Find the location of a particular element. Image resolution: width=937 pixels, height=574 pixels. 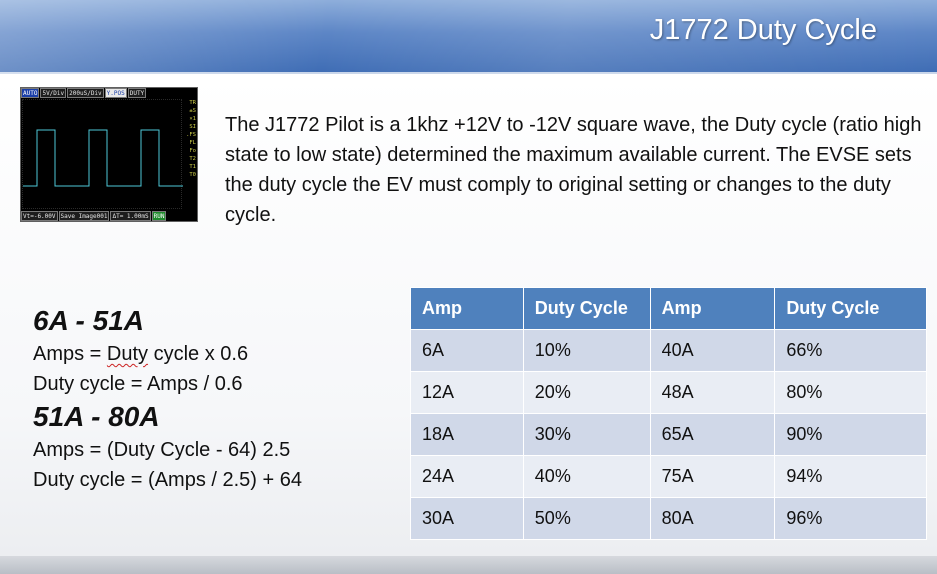

slide-header: J1772 Duty Cycle is located at coordinates (468, 37).